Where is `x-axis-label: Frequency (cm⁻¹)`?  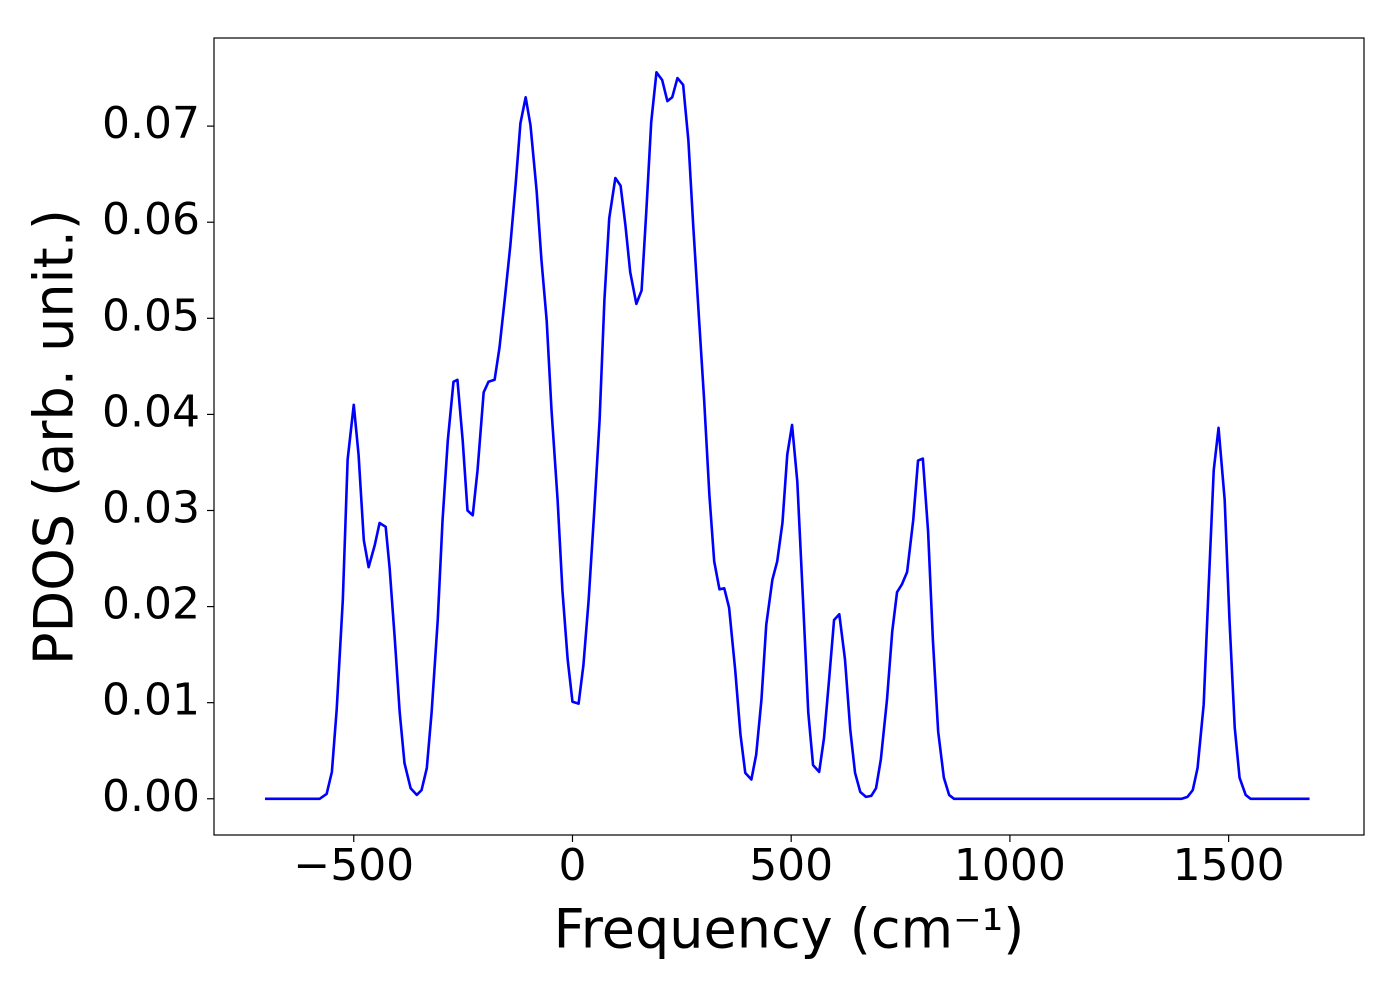
x-axis-label: Frequency (cm⁻¹) is located at coordinates (789, 929).